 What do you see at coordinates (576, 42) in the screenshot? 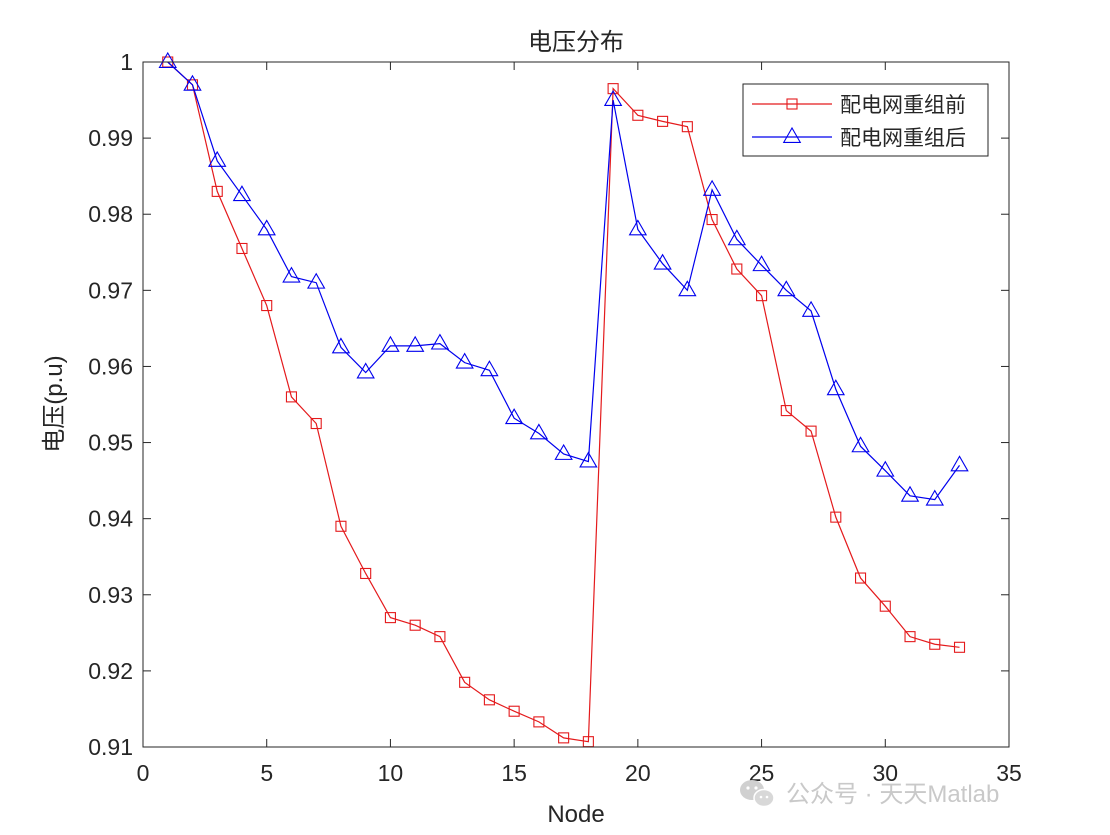
I see `chart-title: 电压分布` at bounding box center [576, 42].